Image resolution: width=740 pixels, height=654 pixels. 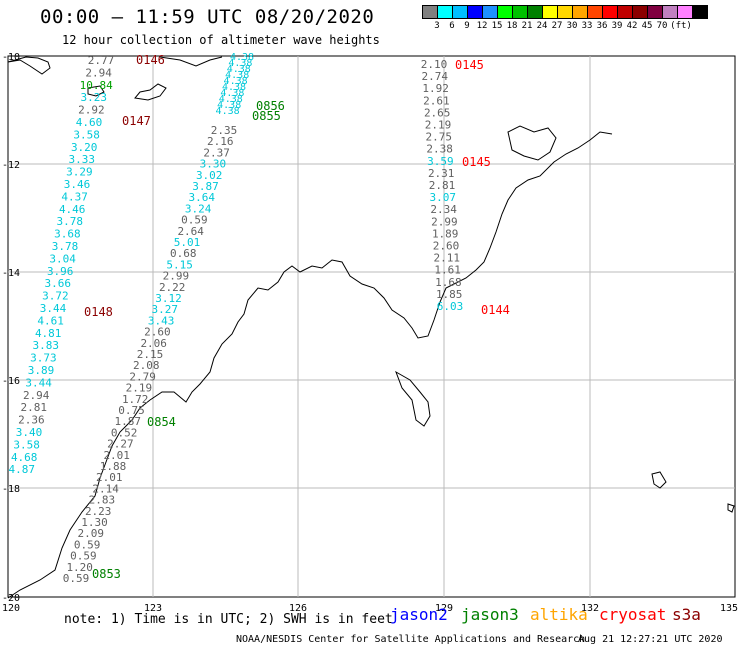 What do you see at coordinates (36, 395) in the screenshot?
I see `wave-height-value: 2.94` at bounding box center [36, 395].